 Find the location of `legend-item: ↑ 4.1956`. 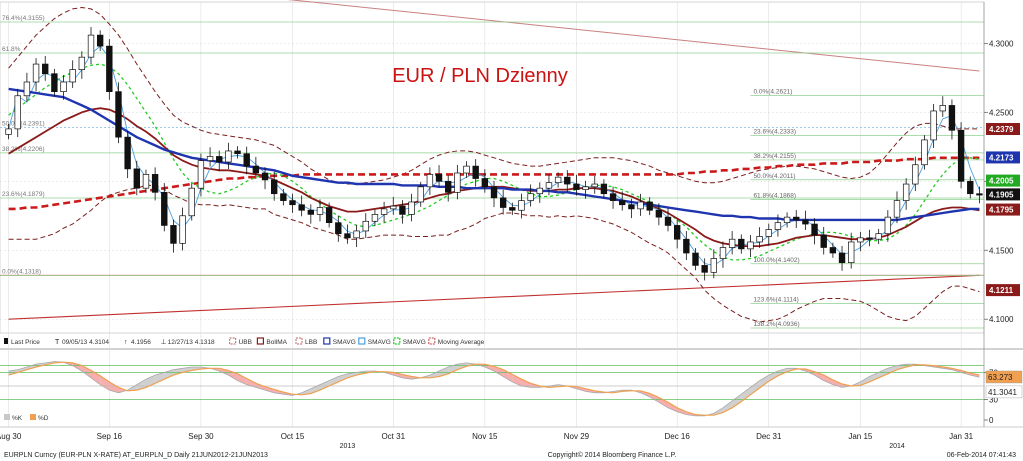

legend-item: ↑ 4.1956 is located at coordinates (137, 342).